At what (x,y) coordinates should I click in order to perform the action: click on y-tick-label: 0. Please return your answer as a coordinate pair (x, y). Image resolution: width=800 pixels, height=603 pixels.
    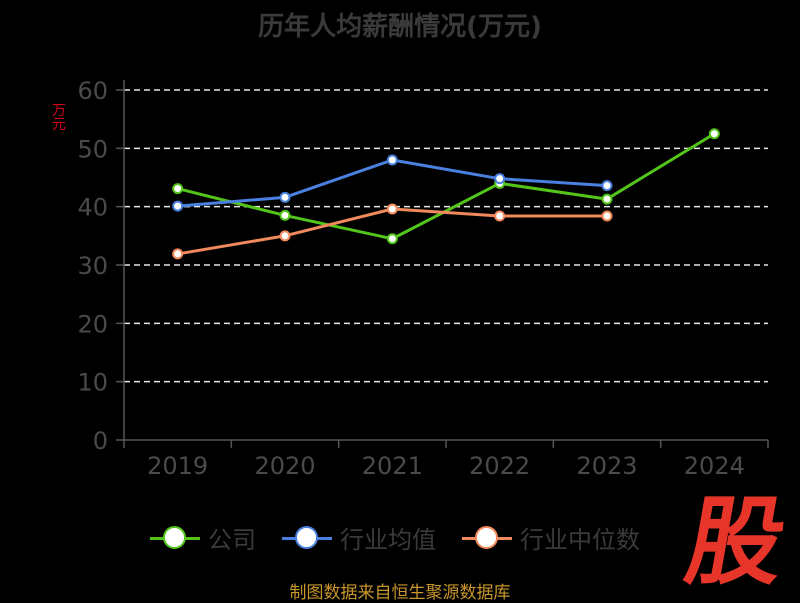
    Looking at the image, I should click on (100, 441).